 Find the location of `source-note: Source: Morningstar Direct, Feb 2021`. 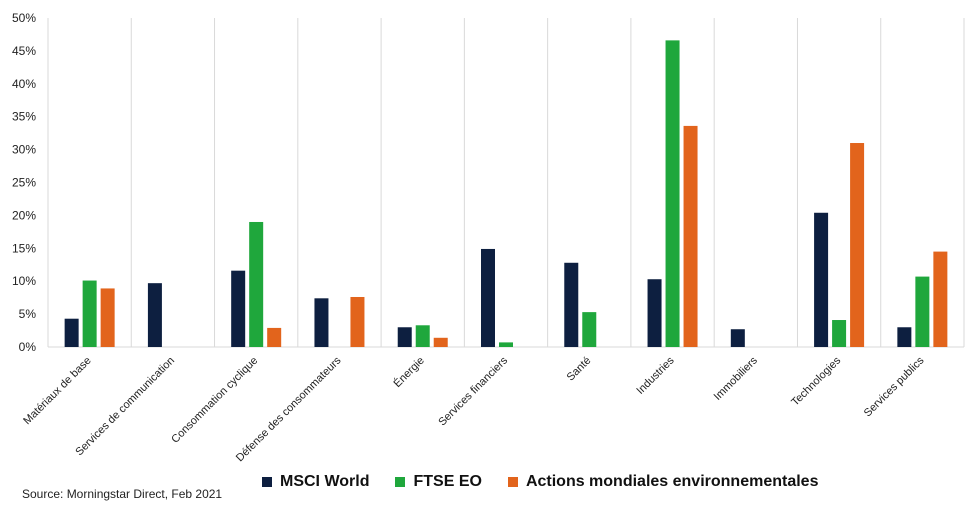

source-note: Source: Morningstar Direct, Feb 2021 is located at coordinates (122, 494).